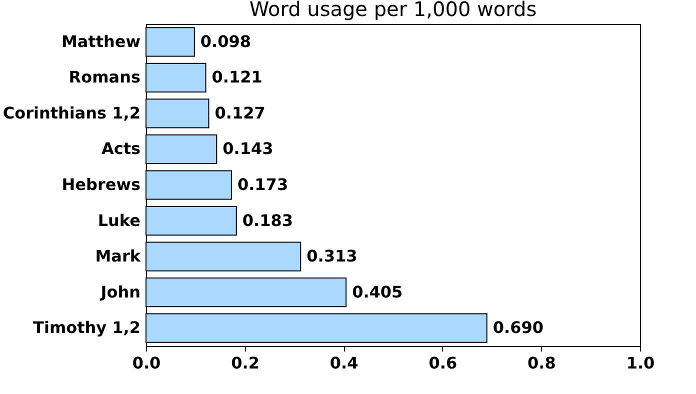 The height and width of the screenshot is (394, 696). Describe the element at coordinates (237, 77) in the screenshot. I see `data-label: 0.121` at that location.